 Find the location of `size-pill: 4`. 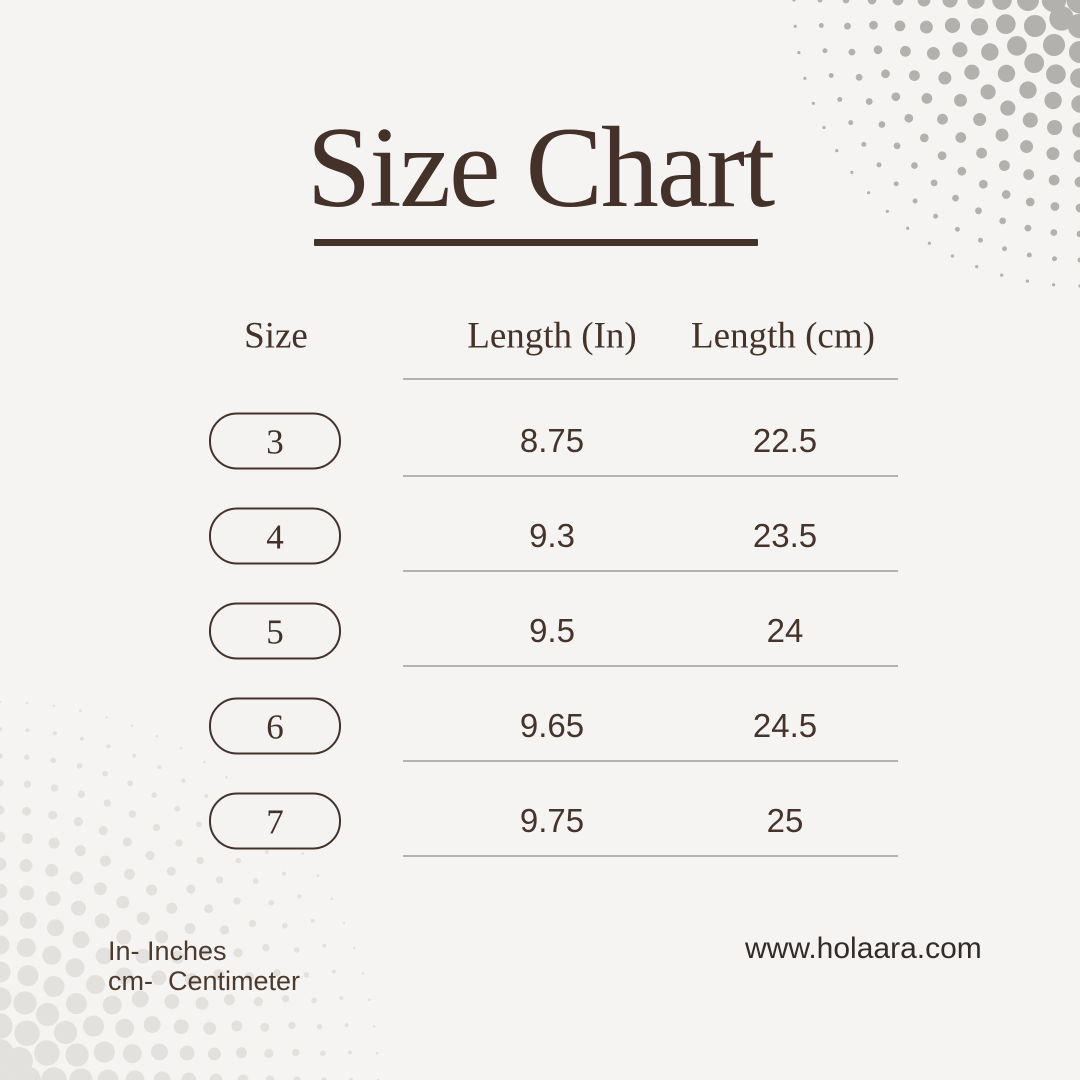

size-pill: 4 is located at coordinates (275, 536).